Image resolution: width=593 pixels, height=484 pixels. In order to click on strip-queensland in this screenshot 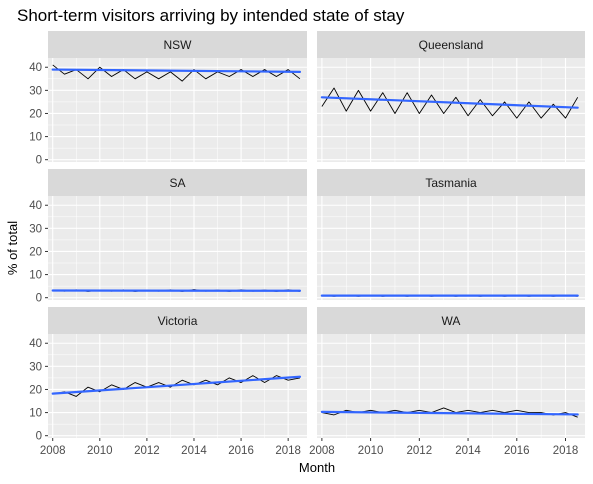, I will do `click(451, 44)`.